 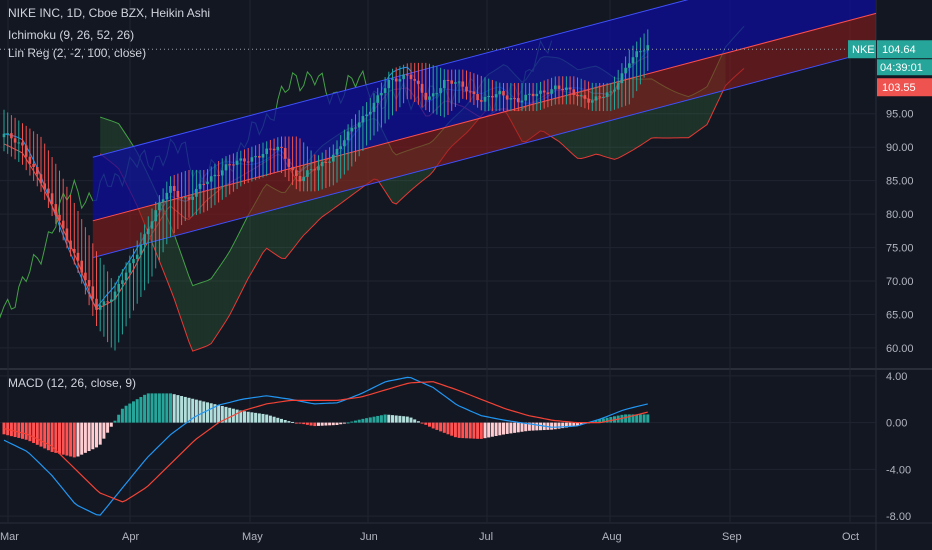 I want to click on countdown-tag-label: 04:39:01, so click(x=901, y=68).